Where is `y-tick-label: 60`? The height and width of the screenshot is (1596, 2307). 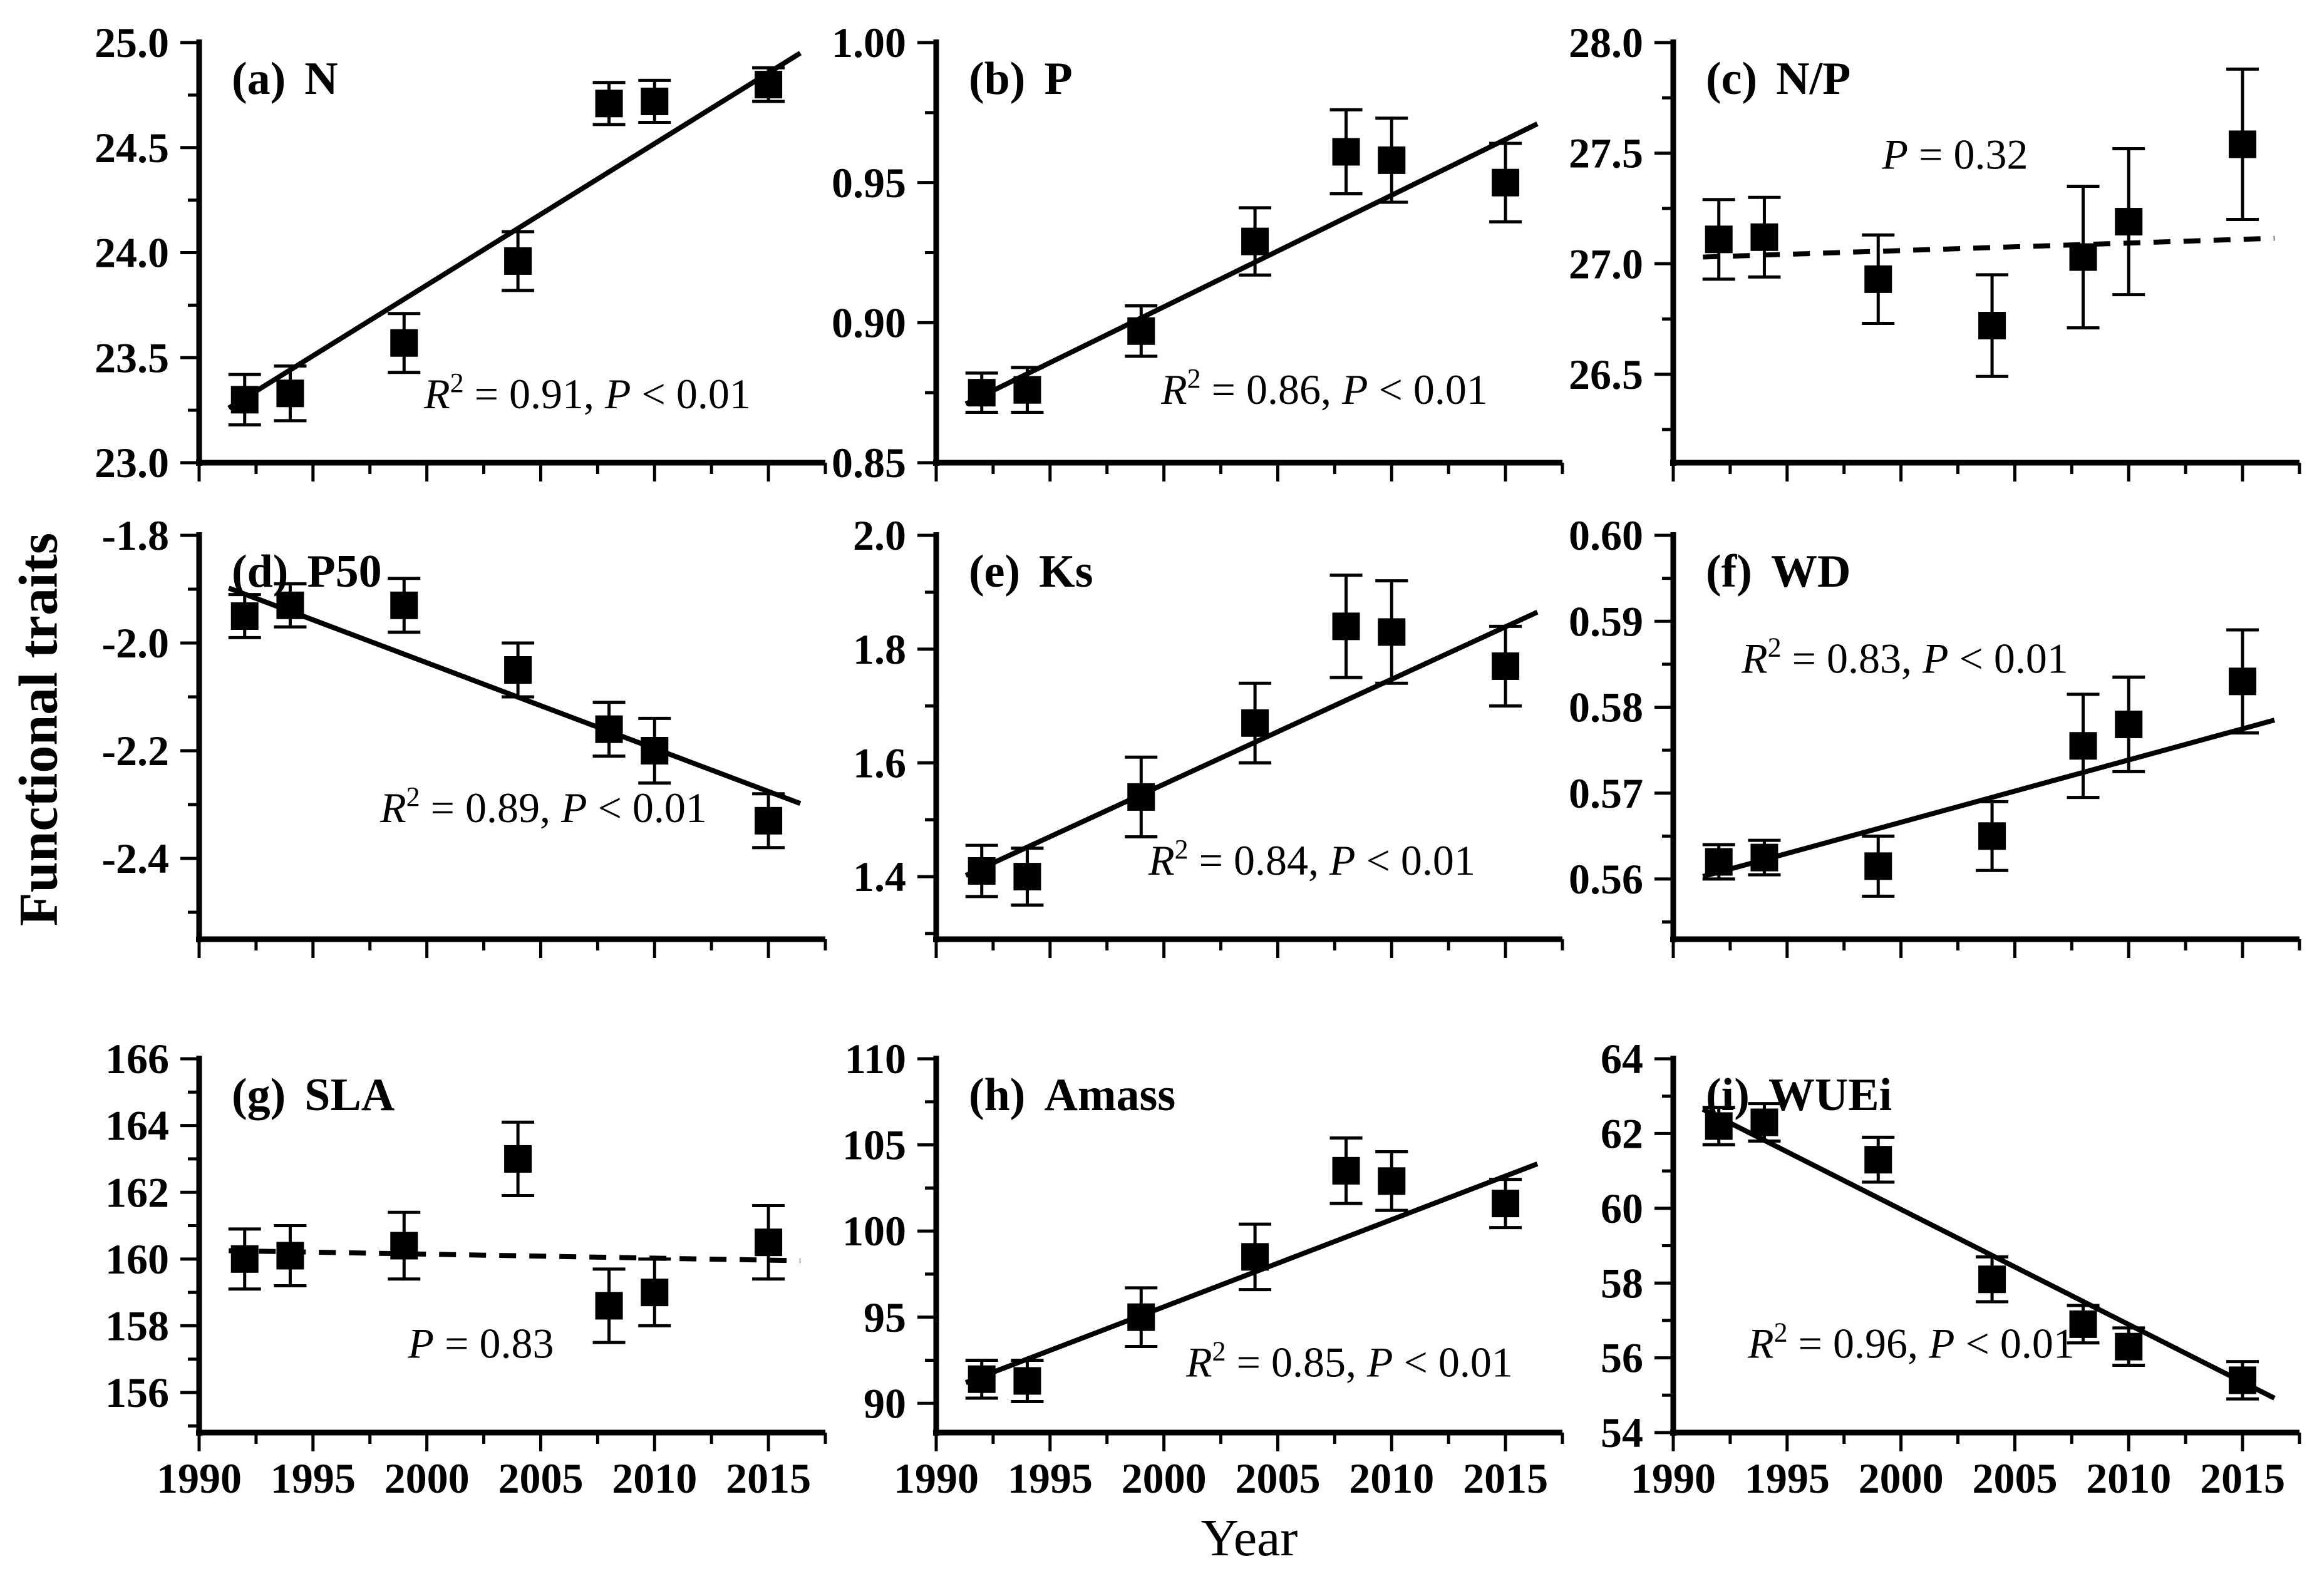
y-tick-label: 60 is located at coordinates (1622, 1209).